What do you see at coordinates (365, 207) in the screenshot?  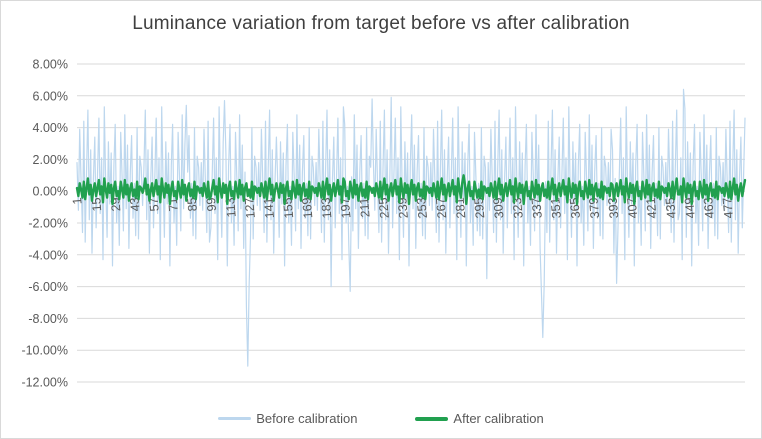 I see `x-tick-label: 211` at bounding box center [365, 207].